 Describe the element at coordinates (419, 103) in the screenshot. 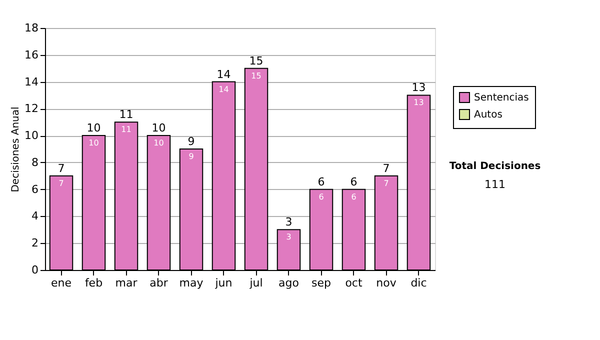

I see `data-label: 13` at that location.